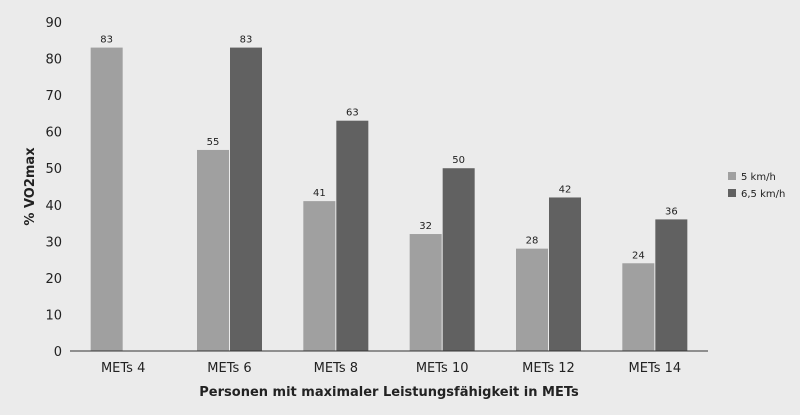 This screenshot has height=415, width=800. I want to click on y-tick-label: 80, so click(53, 60).